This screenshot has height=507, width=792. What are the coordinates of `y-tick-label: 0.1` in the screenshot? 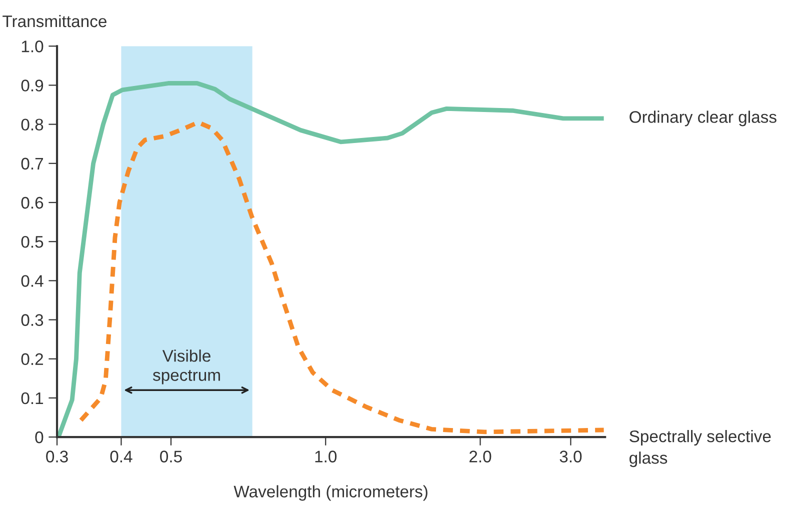 It's located at (32, 398).